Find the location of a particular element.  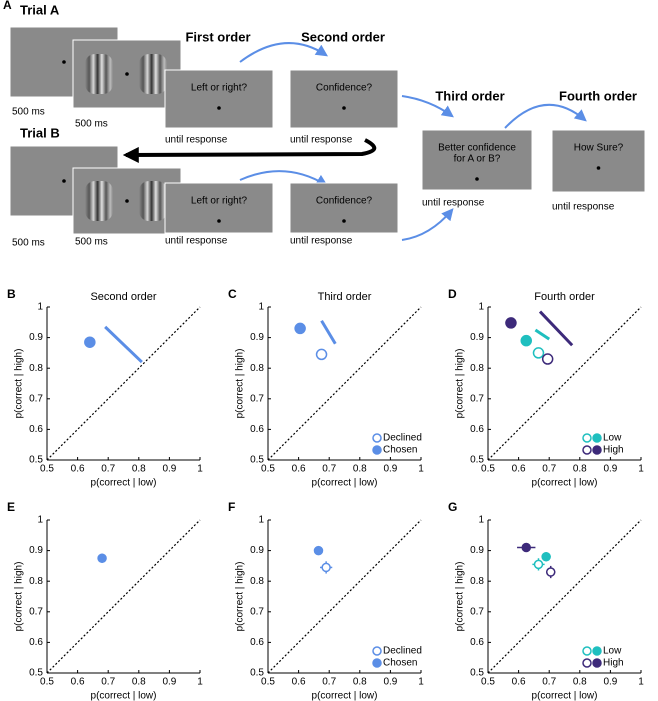

order-heading: Fourth order is located at coordinates (598, 95).